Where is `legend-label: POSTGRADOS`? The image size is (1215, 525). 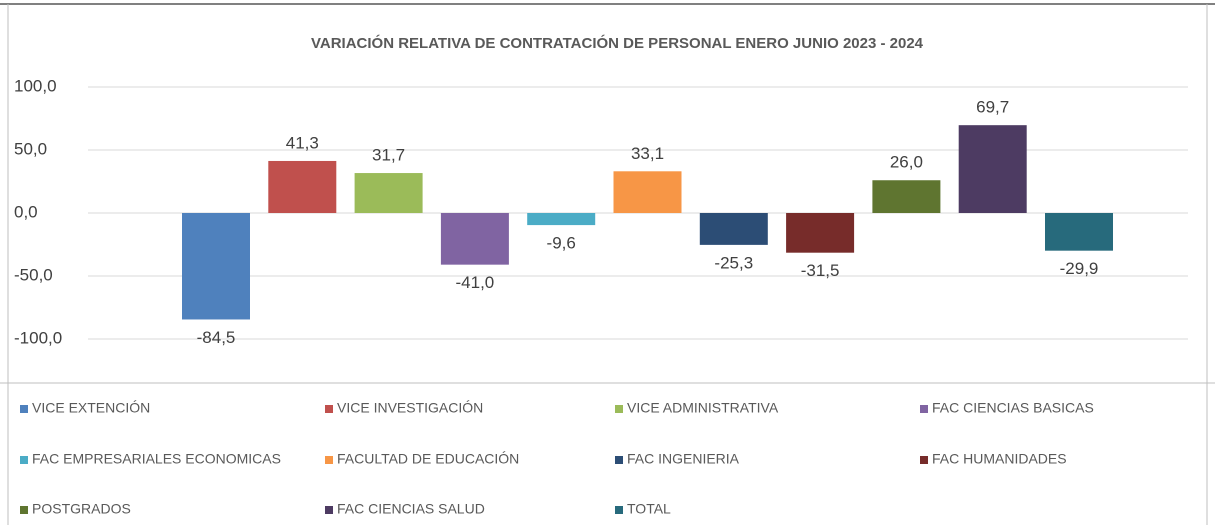
legend-label: POSTGRADOS is located at coordinates (81, 509).